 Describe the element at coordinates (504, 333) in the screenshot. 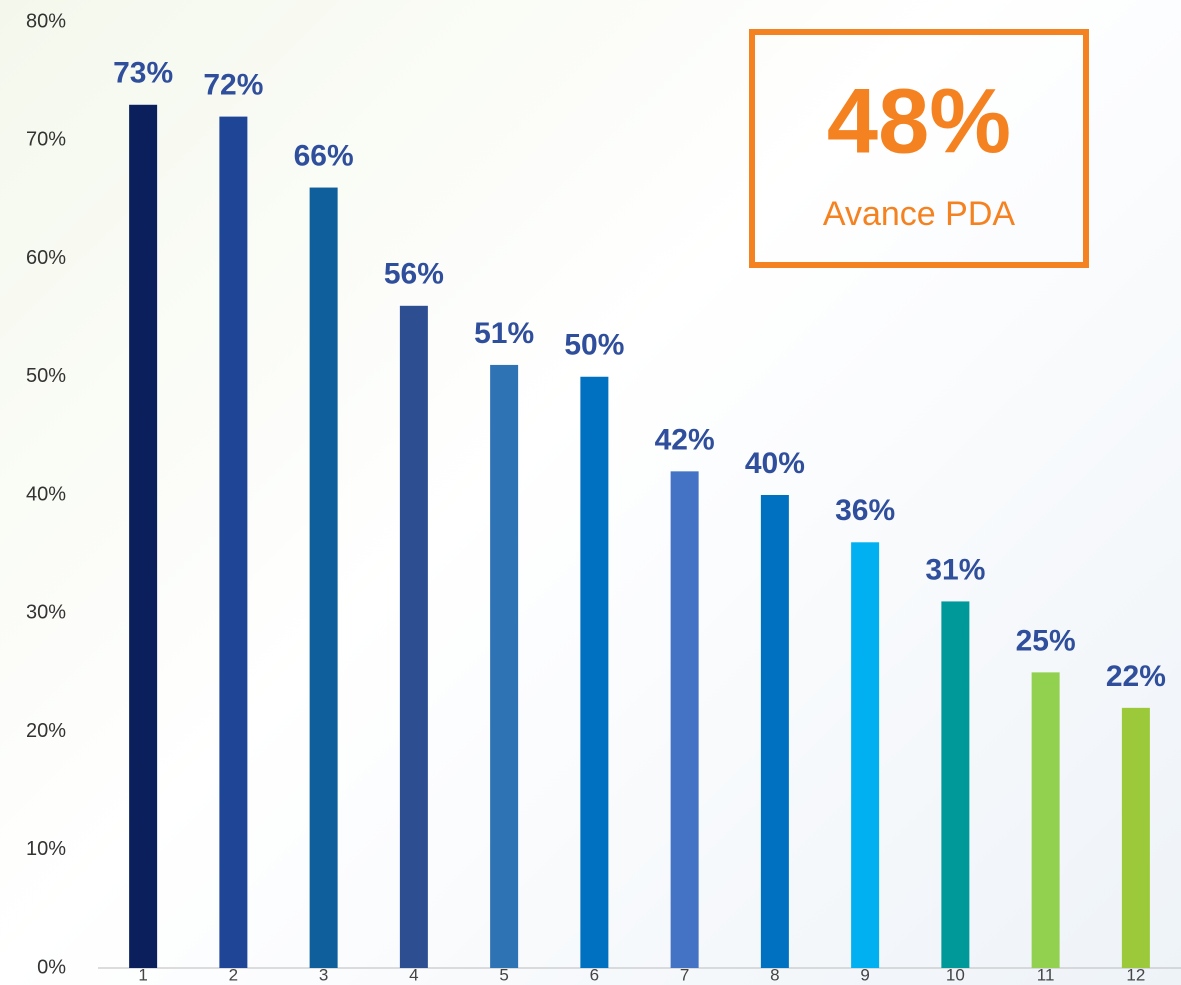

I see `data-label: 51%` at that location.